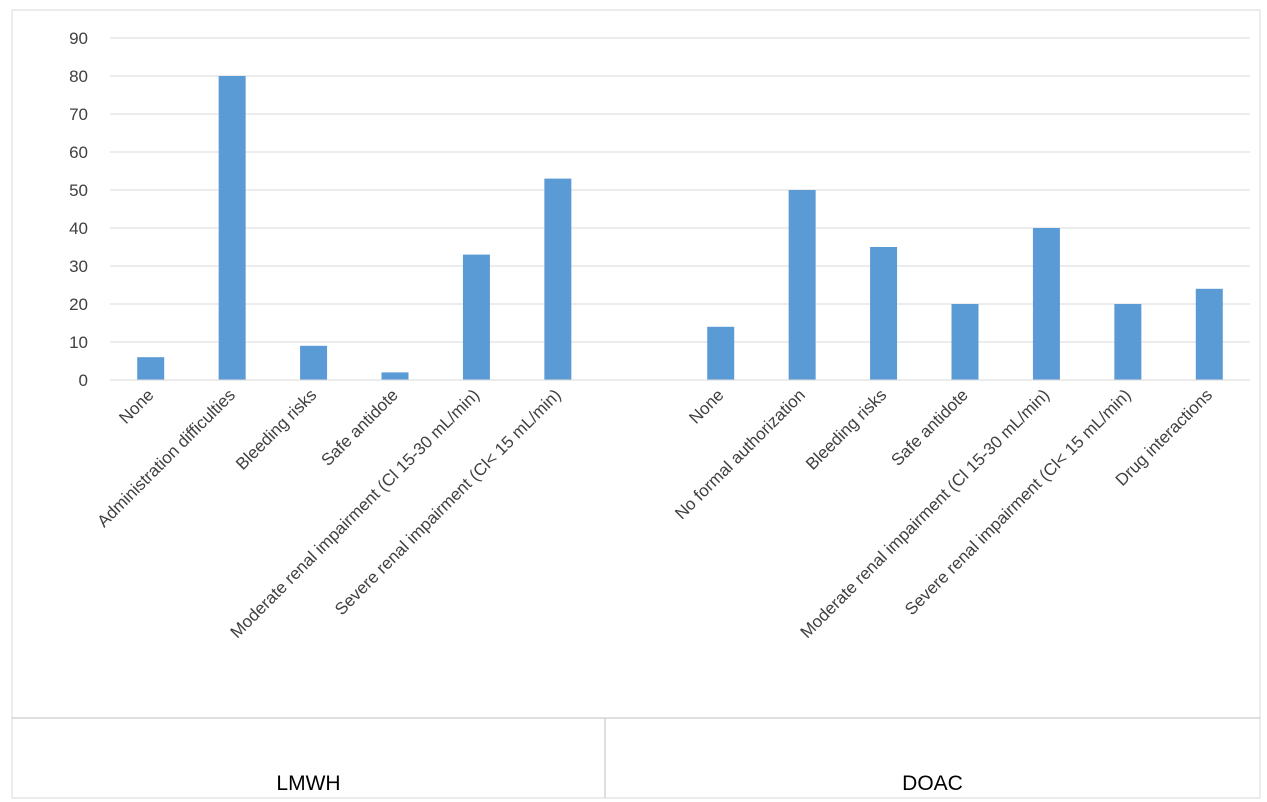  Describe the element at coordinates (78, 304) in the screenshot. I see `y-tick-label: 20` at that location.